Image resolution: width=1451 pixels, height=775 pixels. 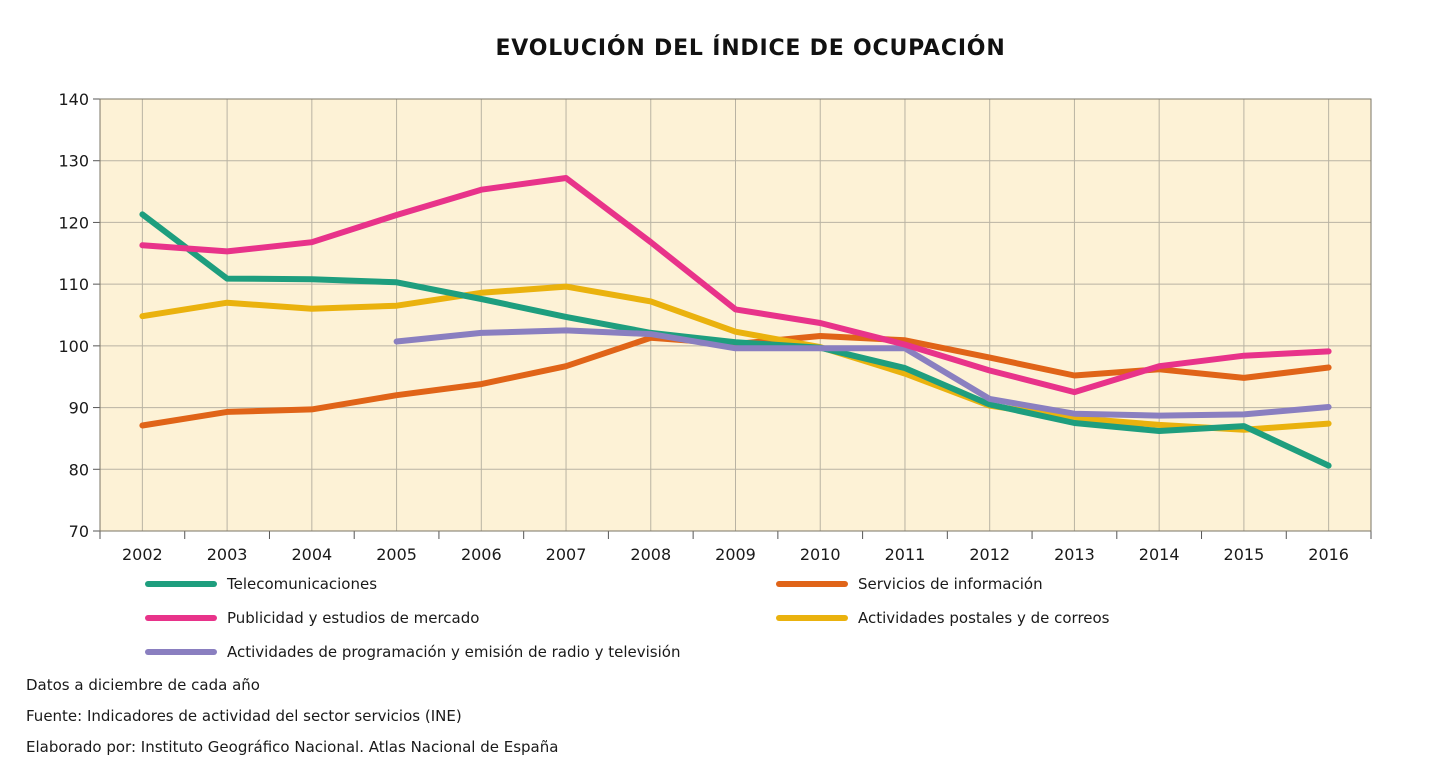 I want to click on legend-swatch-telecomunicaciones, so click(x=181, y=584).